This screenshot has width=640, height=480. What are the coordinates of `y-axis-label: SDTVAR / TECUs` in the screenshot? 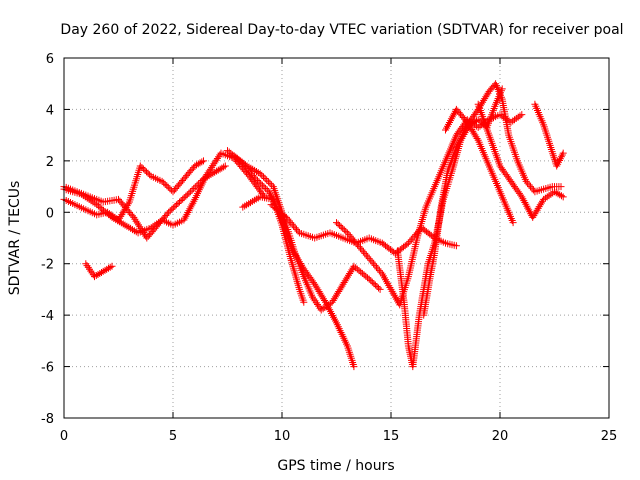 It's located at (15, 238).